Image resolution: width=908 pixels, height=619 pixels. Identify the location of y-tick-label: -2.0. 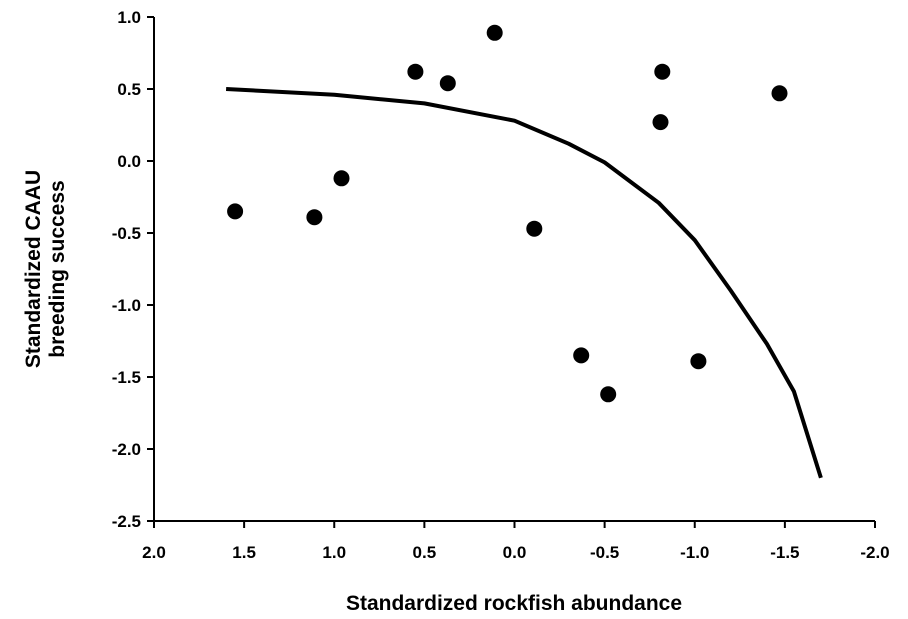
(126, 449).